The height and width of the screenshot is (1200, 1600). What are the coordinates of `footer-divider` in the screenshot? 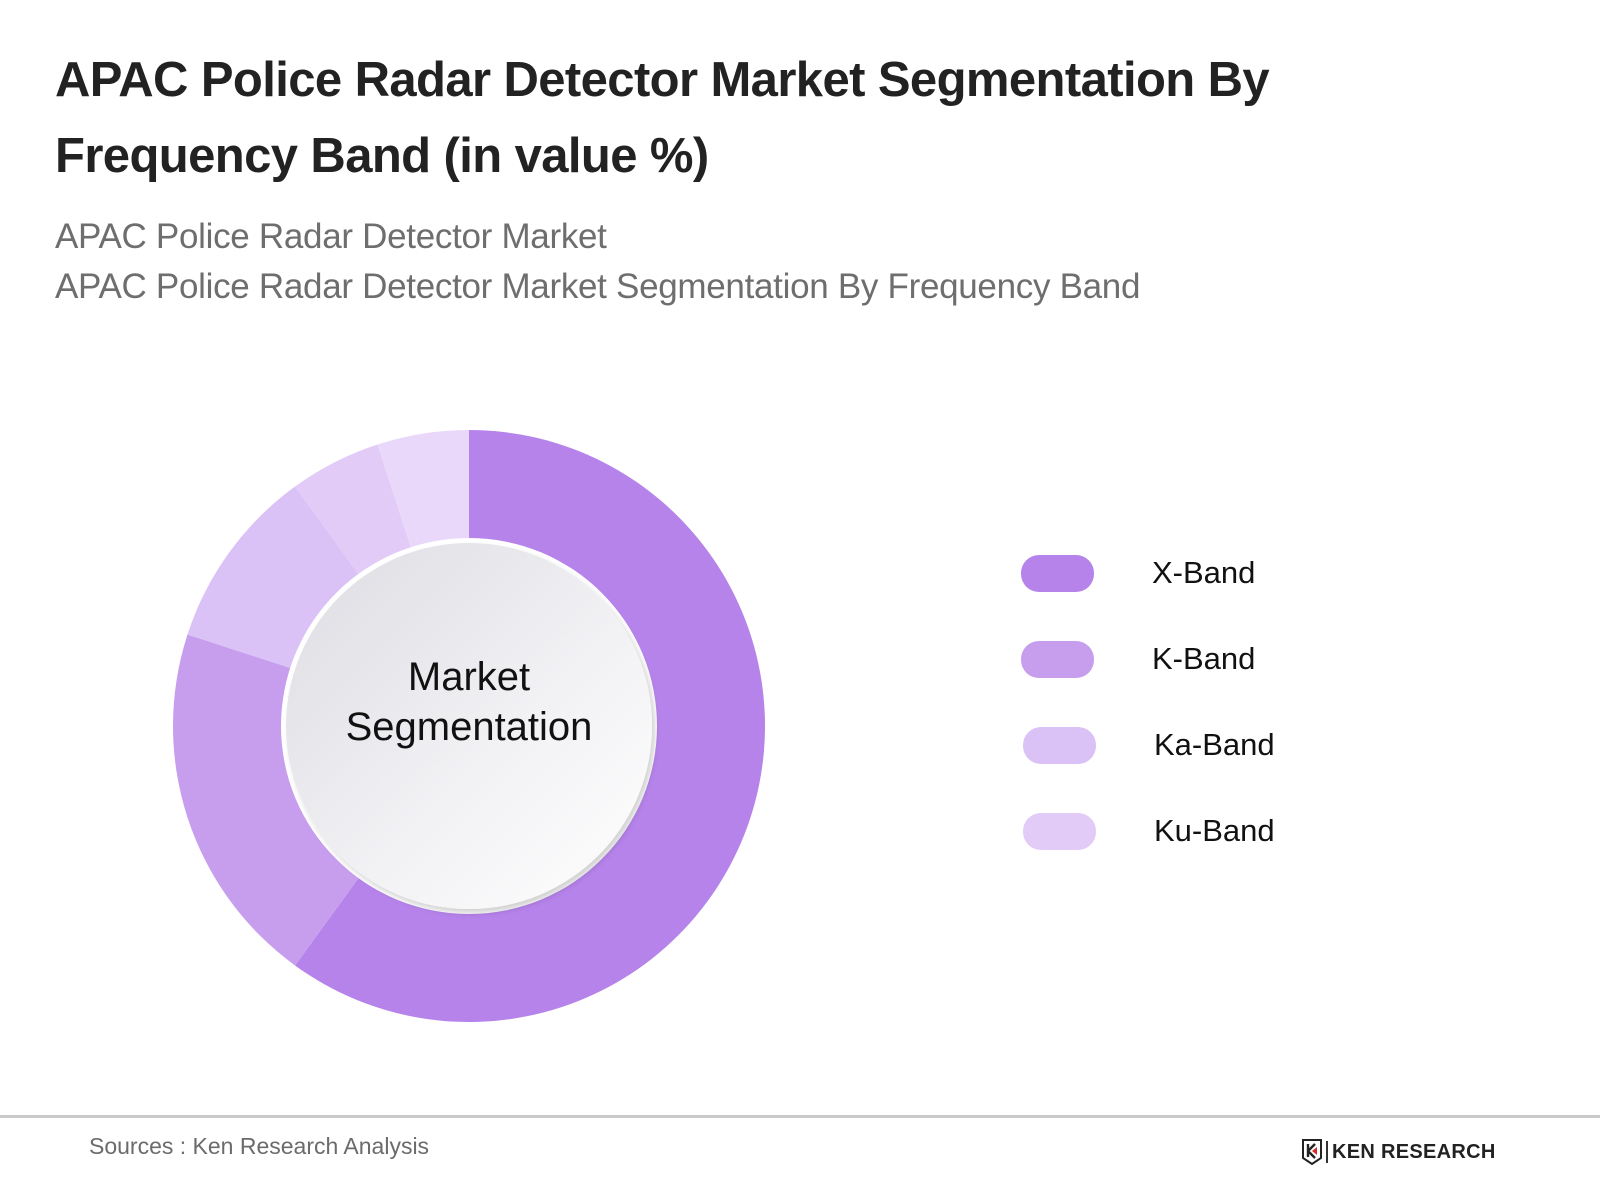 It's located at (800, 1116).